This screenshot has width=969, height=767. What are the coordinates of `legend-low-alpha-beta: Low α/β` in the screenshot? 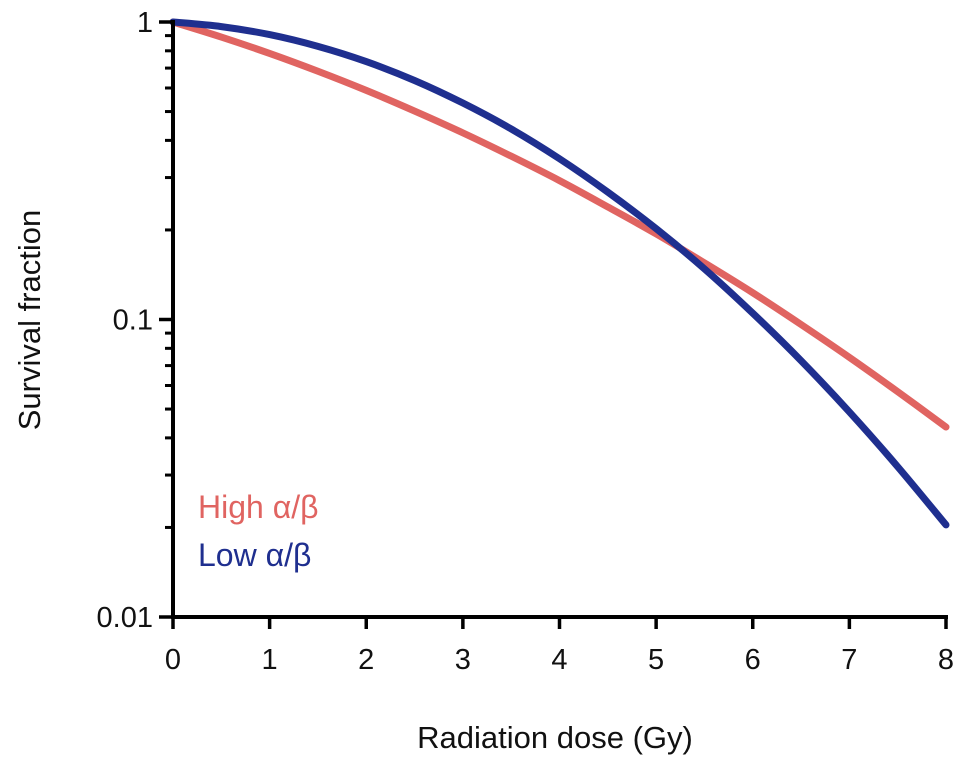 It's located at (254, 555).